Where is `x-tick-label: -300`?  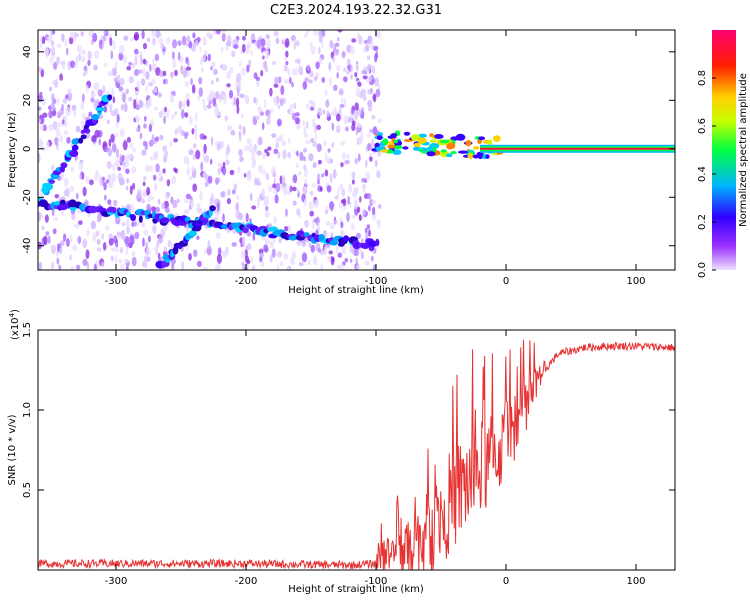
x-tick-label: -300 is located at coordinates (116, 281).